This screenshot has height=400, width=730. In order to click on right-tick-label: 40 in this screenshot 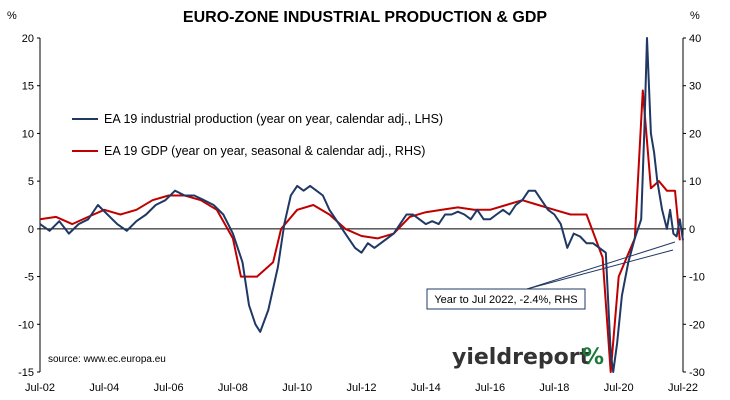, I will do `click(695, 39)`.